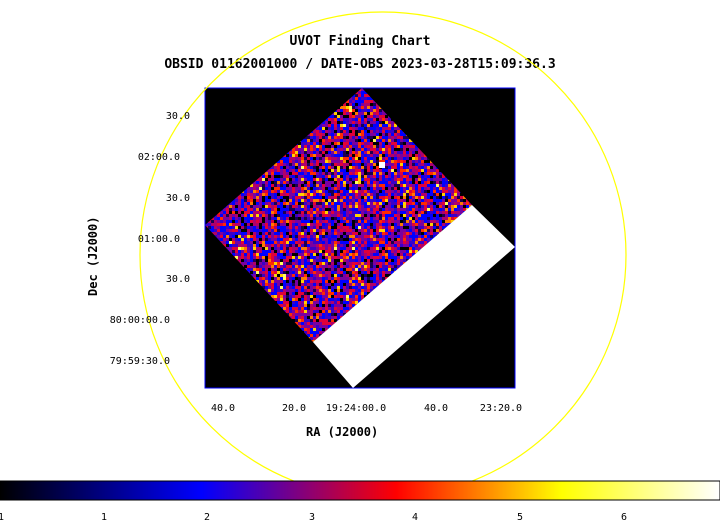  What do you see at coordinates (382, 165) in the screenshot?
I see `bright-source` at bounding box center [382, 165].